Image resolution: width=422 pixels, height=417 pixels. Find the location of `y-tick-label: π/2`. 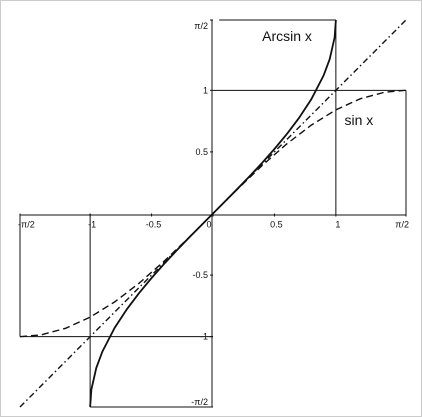

y-tick-label: π/2 is located at coordinates (201, 26).